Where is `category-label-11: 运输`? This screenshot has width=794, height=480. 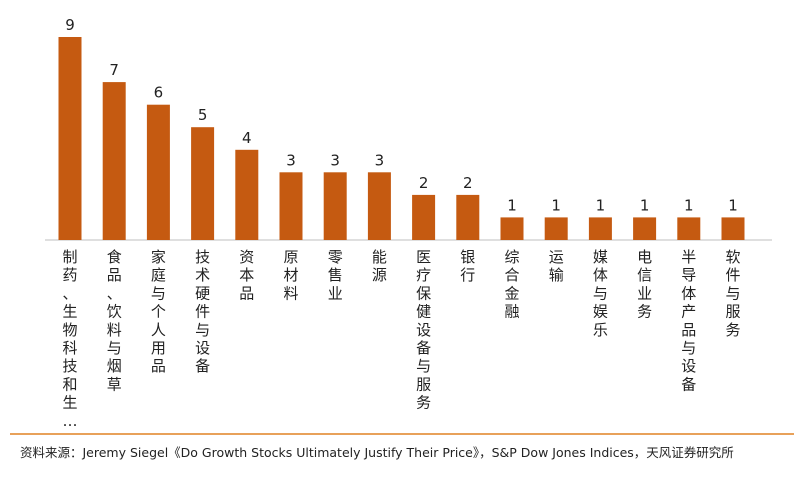 category-label-11: 运输 is located at coordinates (556, 266).